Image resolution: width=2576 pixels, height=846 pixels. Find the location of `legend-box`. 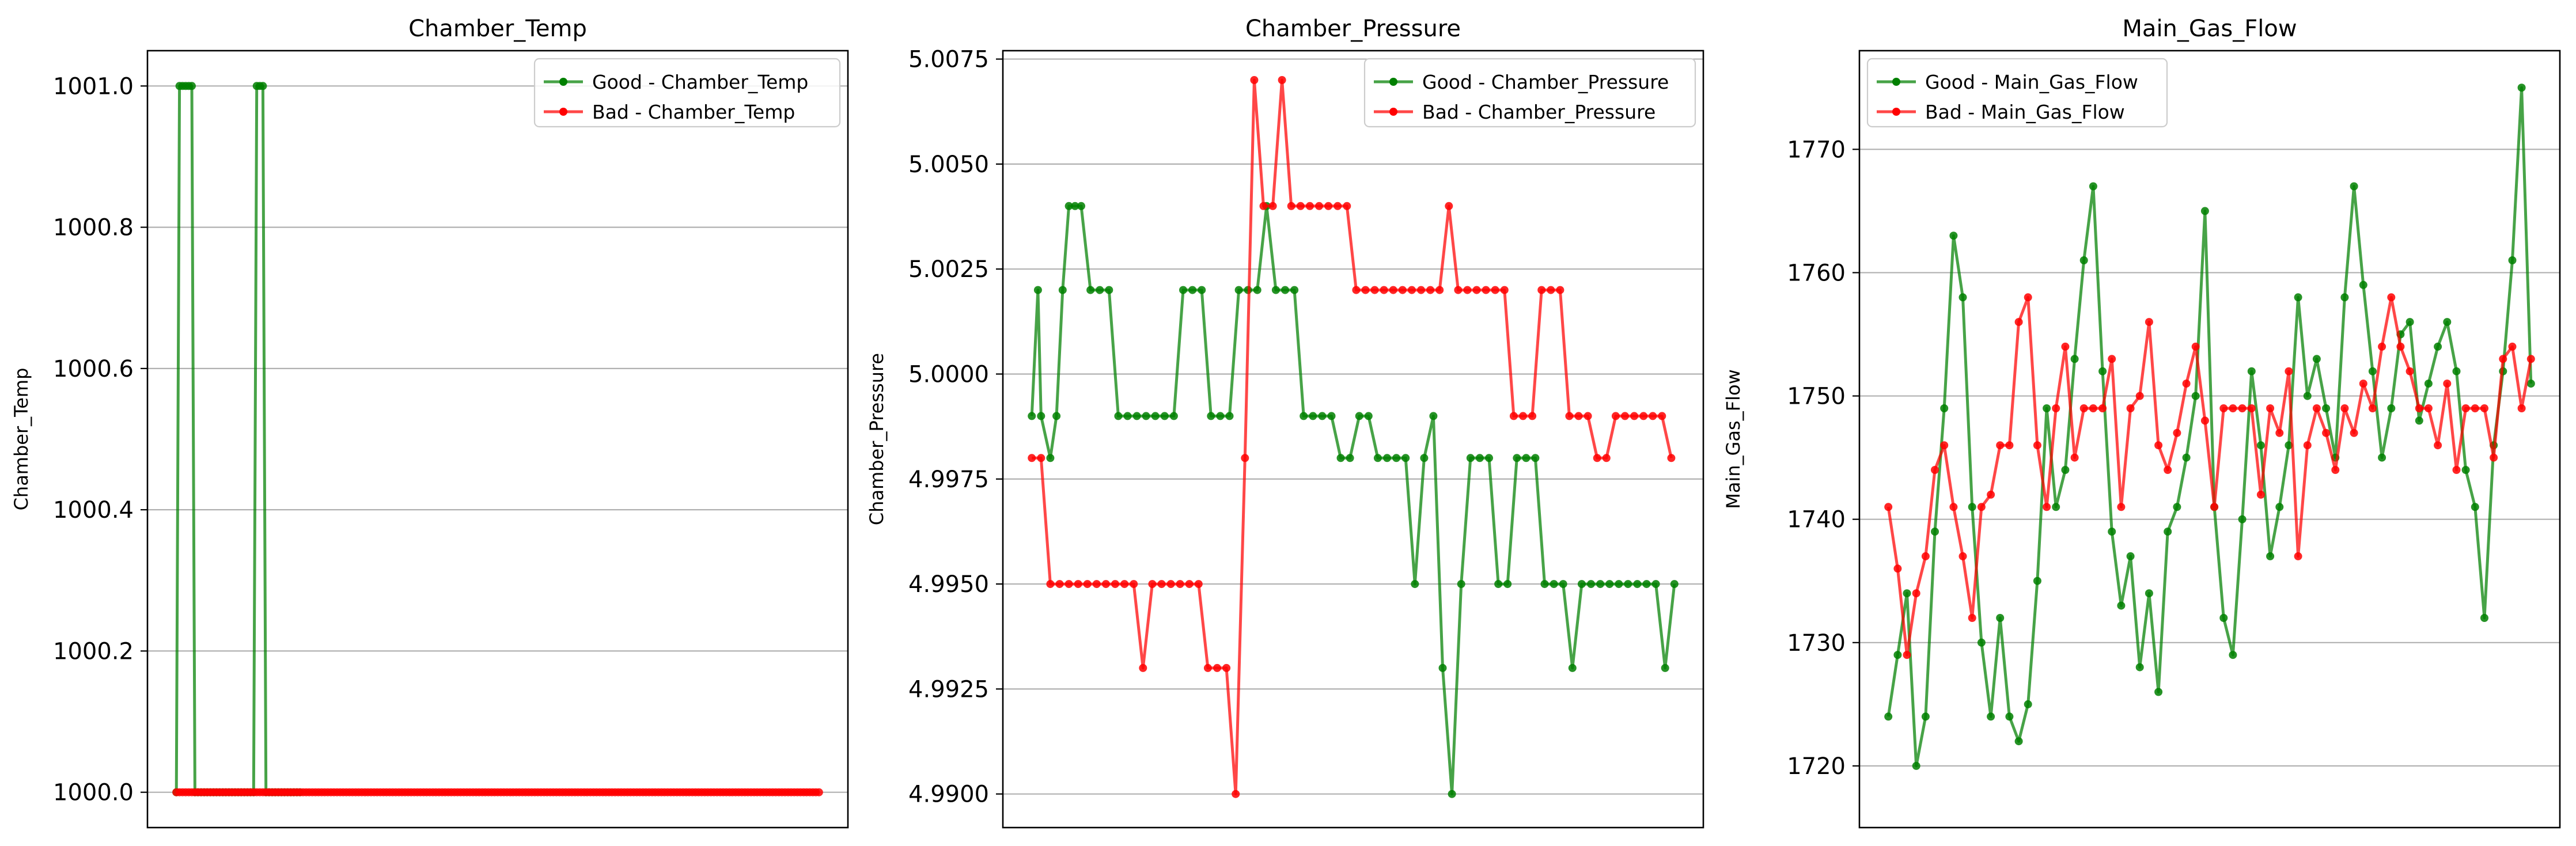

legend-box is located at coordinates (2017, 93).